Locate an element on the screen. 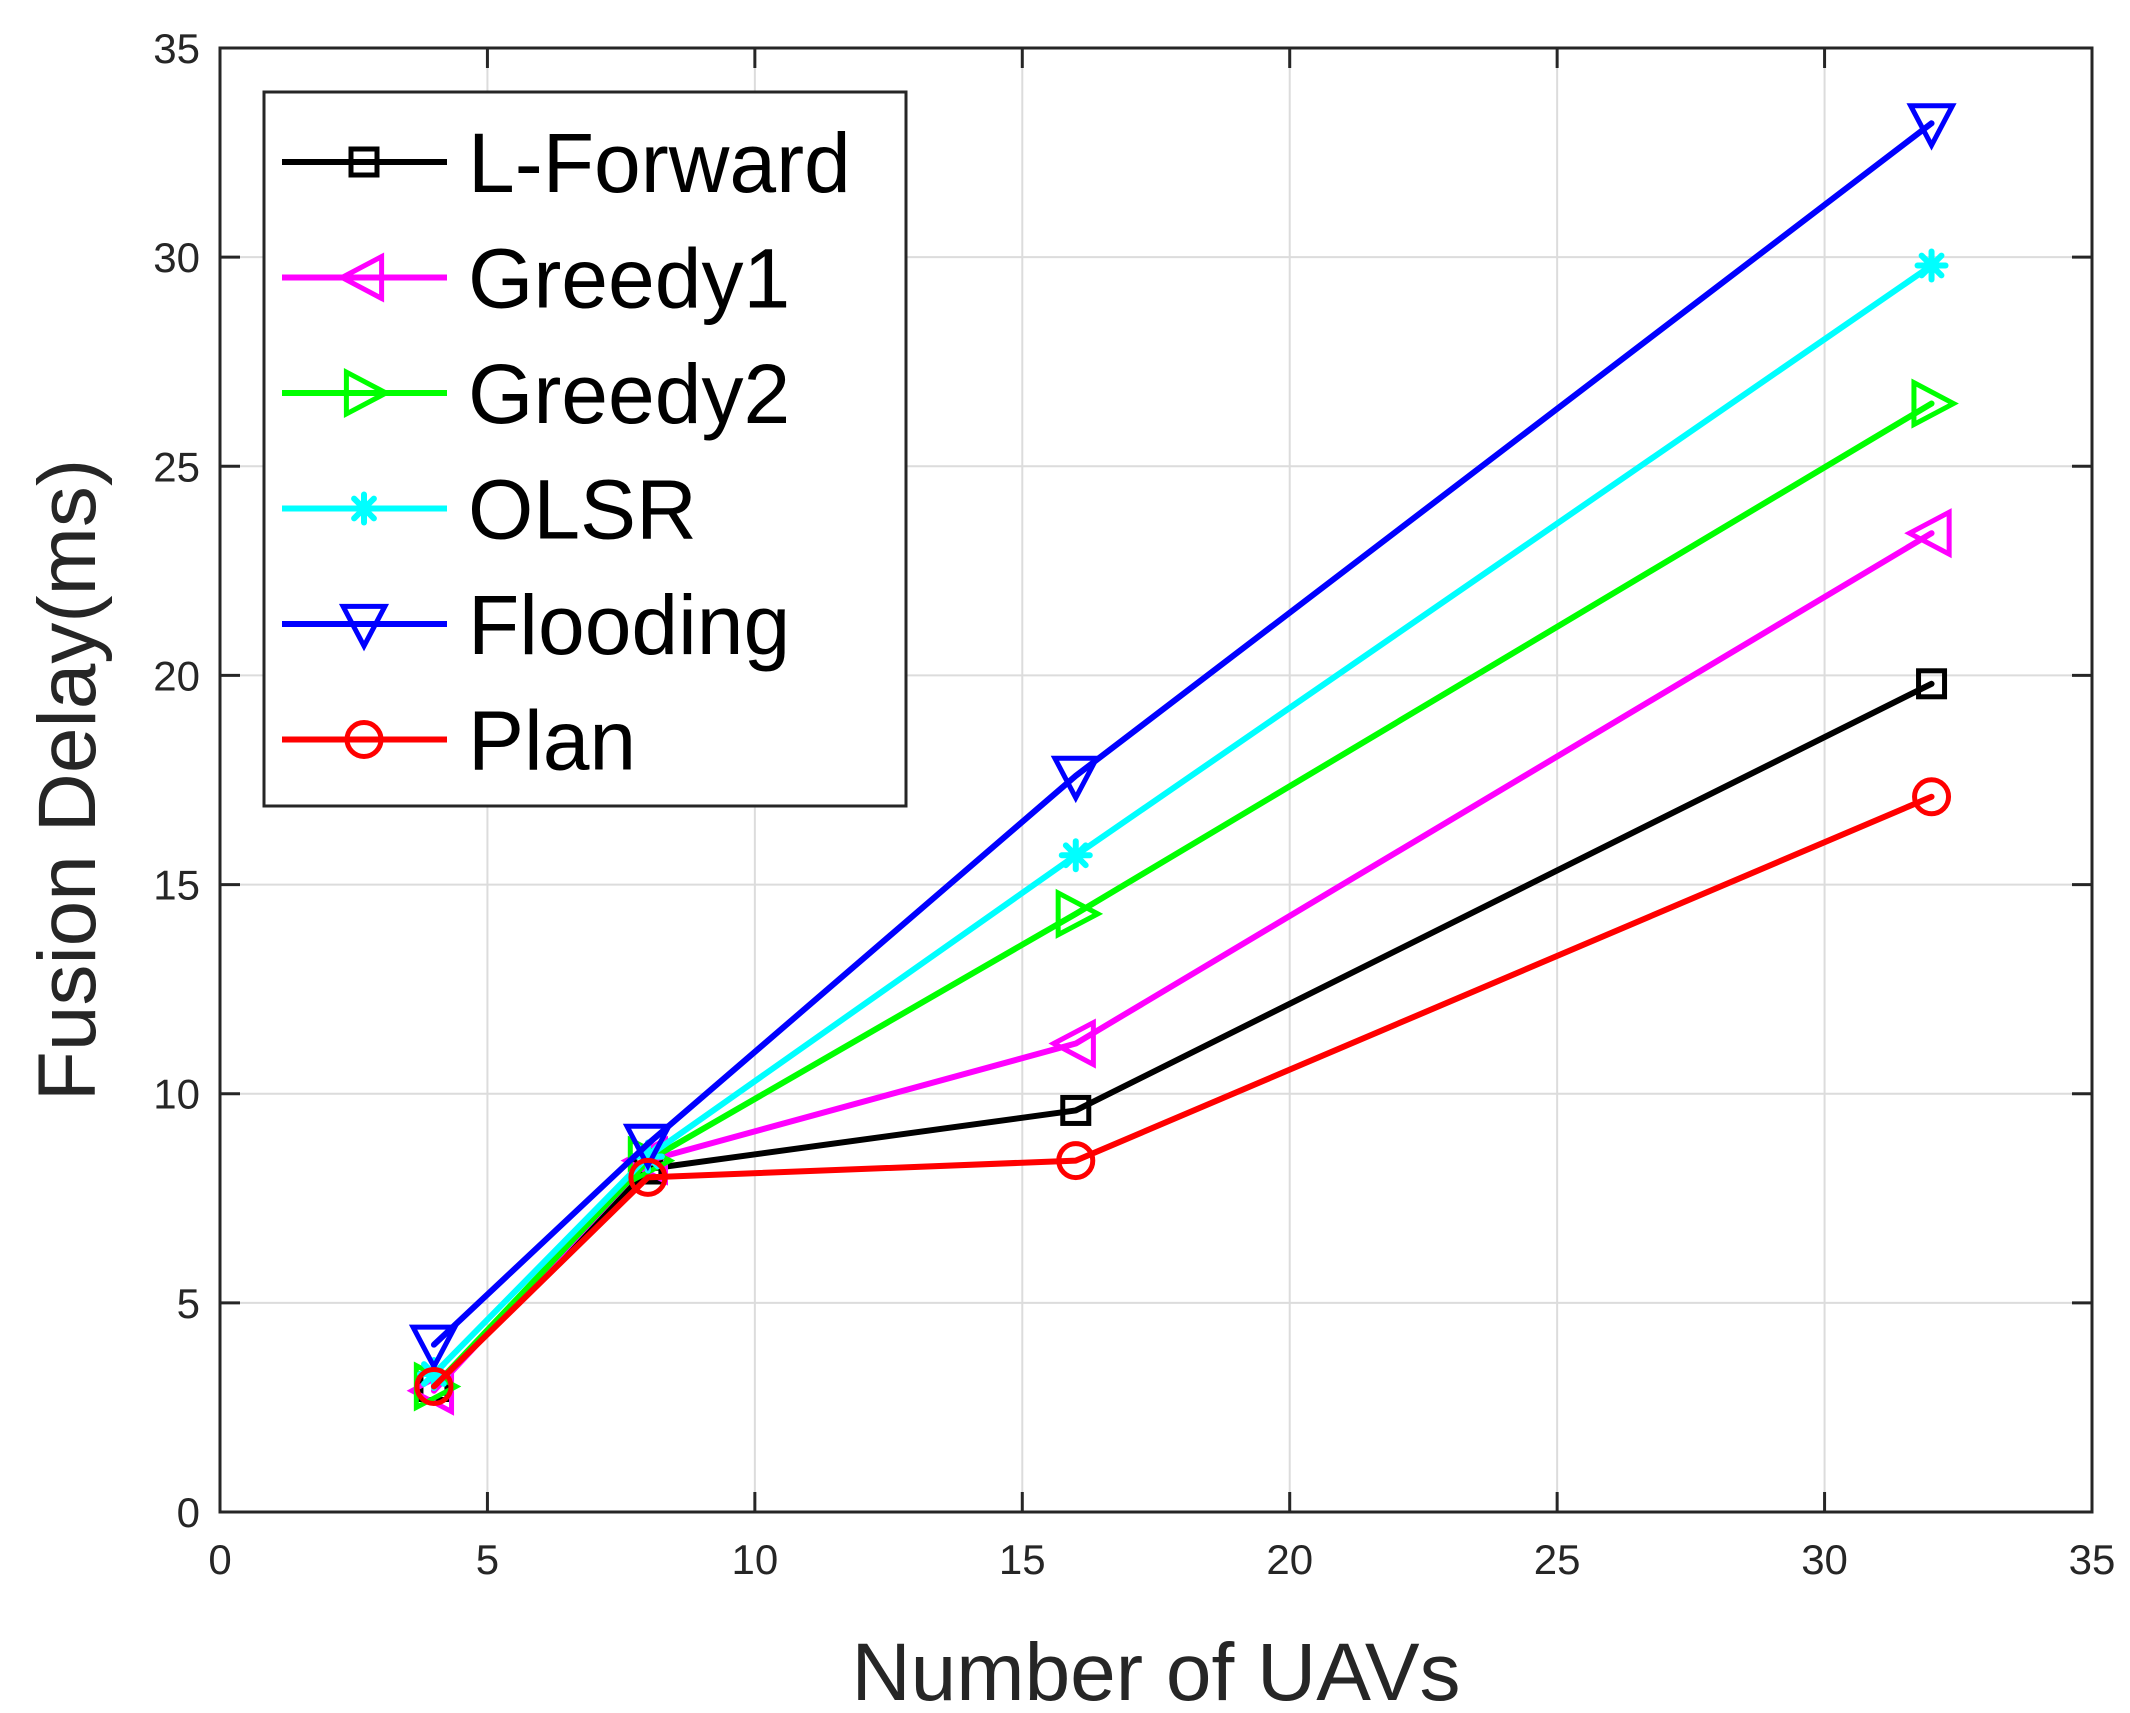 The height and width of the screenshot is (1713, 2130). legend-marker-plan is located at coordinates (364, 739).